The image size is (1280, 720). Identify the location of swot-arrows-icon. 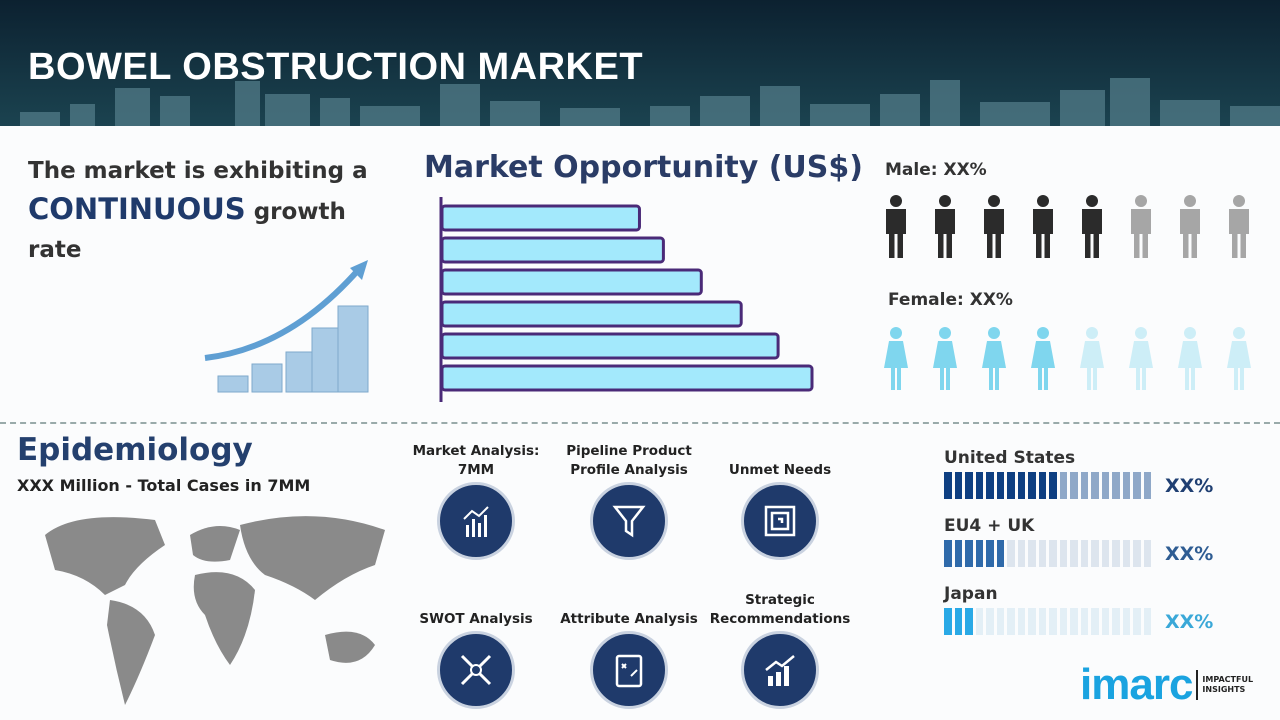
(476, 670).